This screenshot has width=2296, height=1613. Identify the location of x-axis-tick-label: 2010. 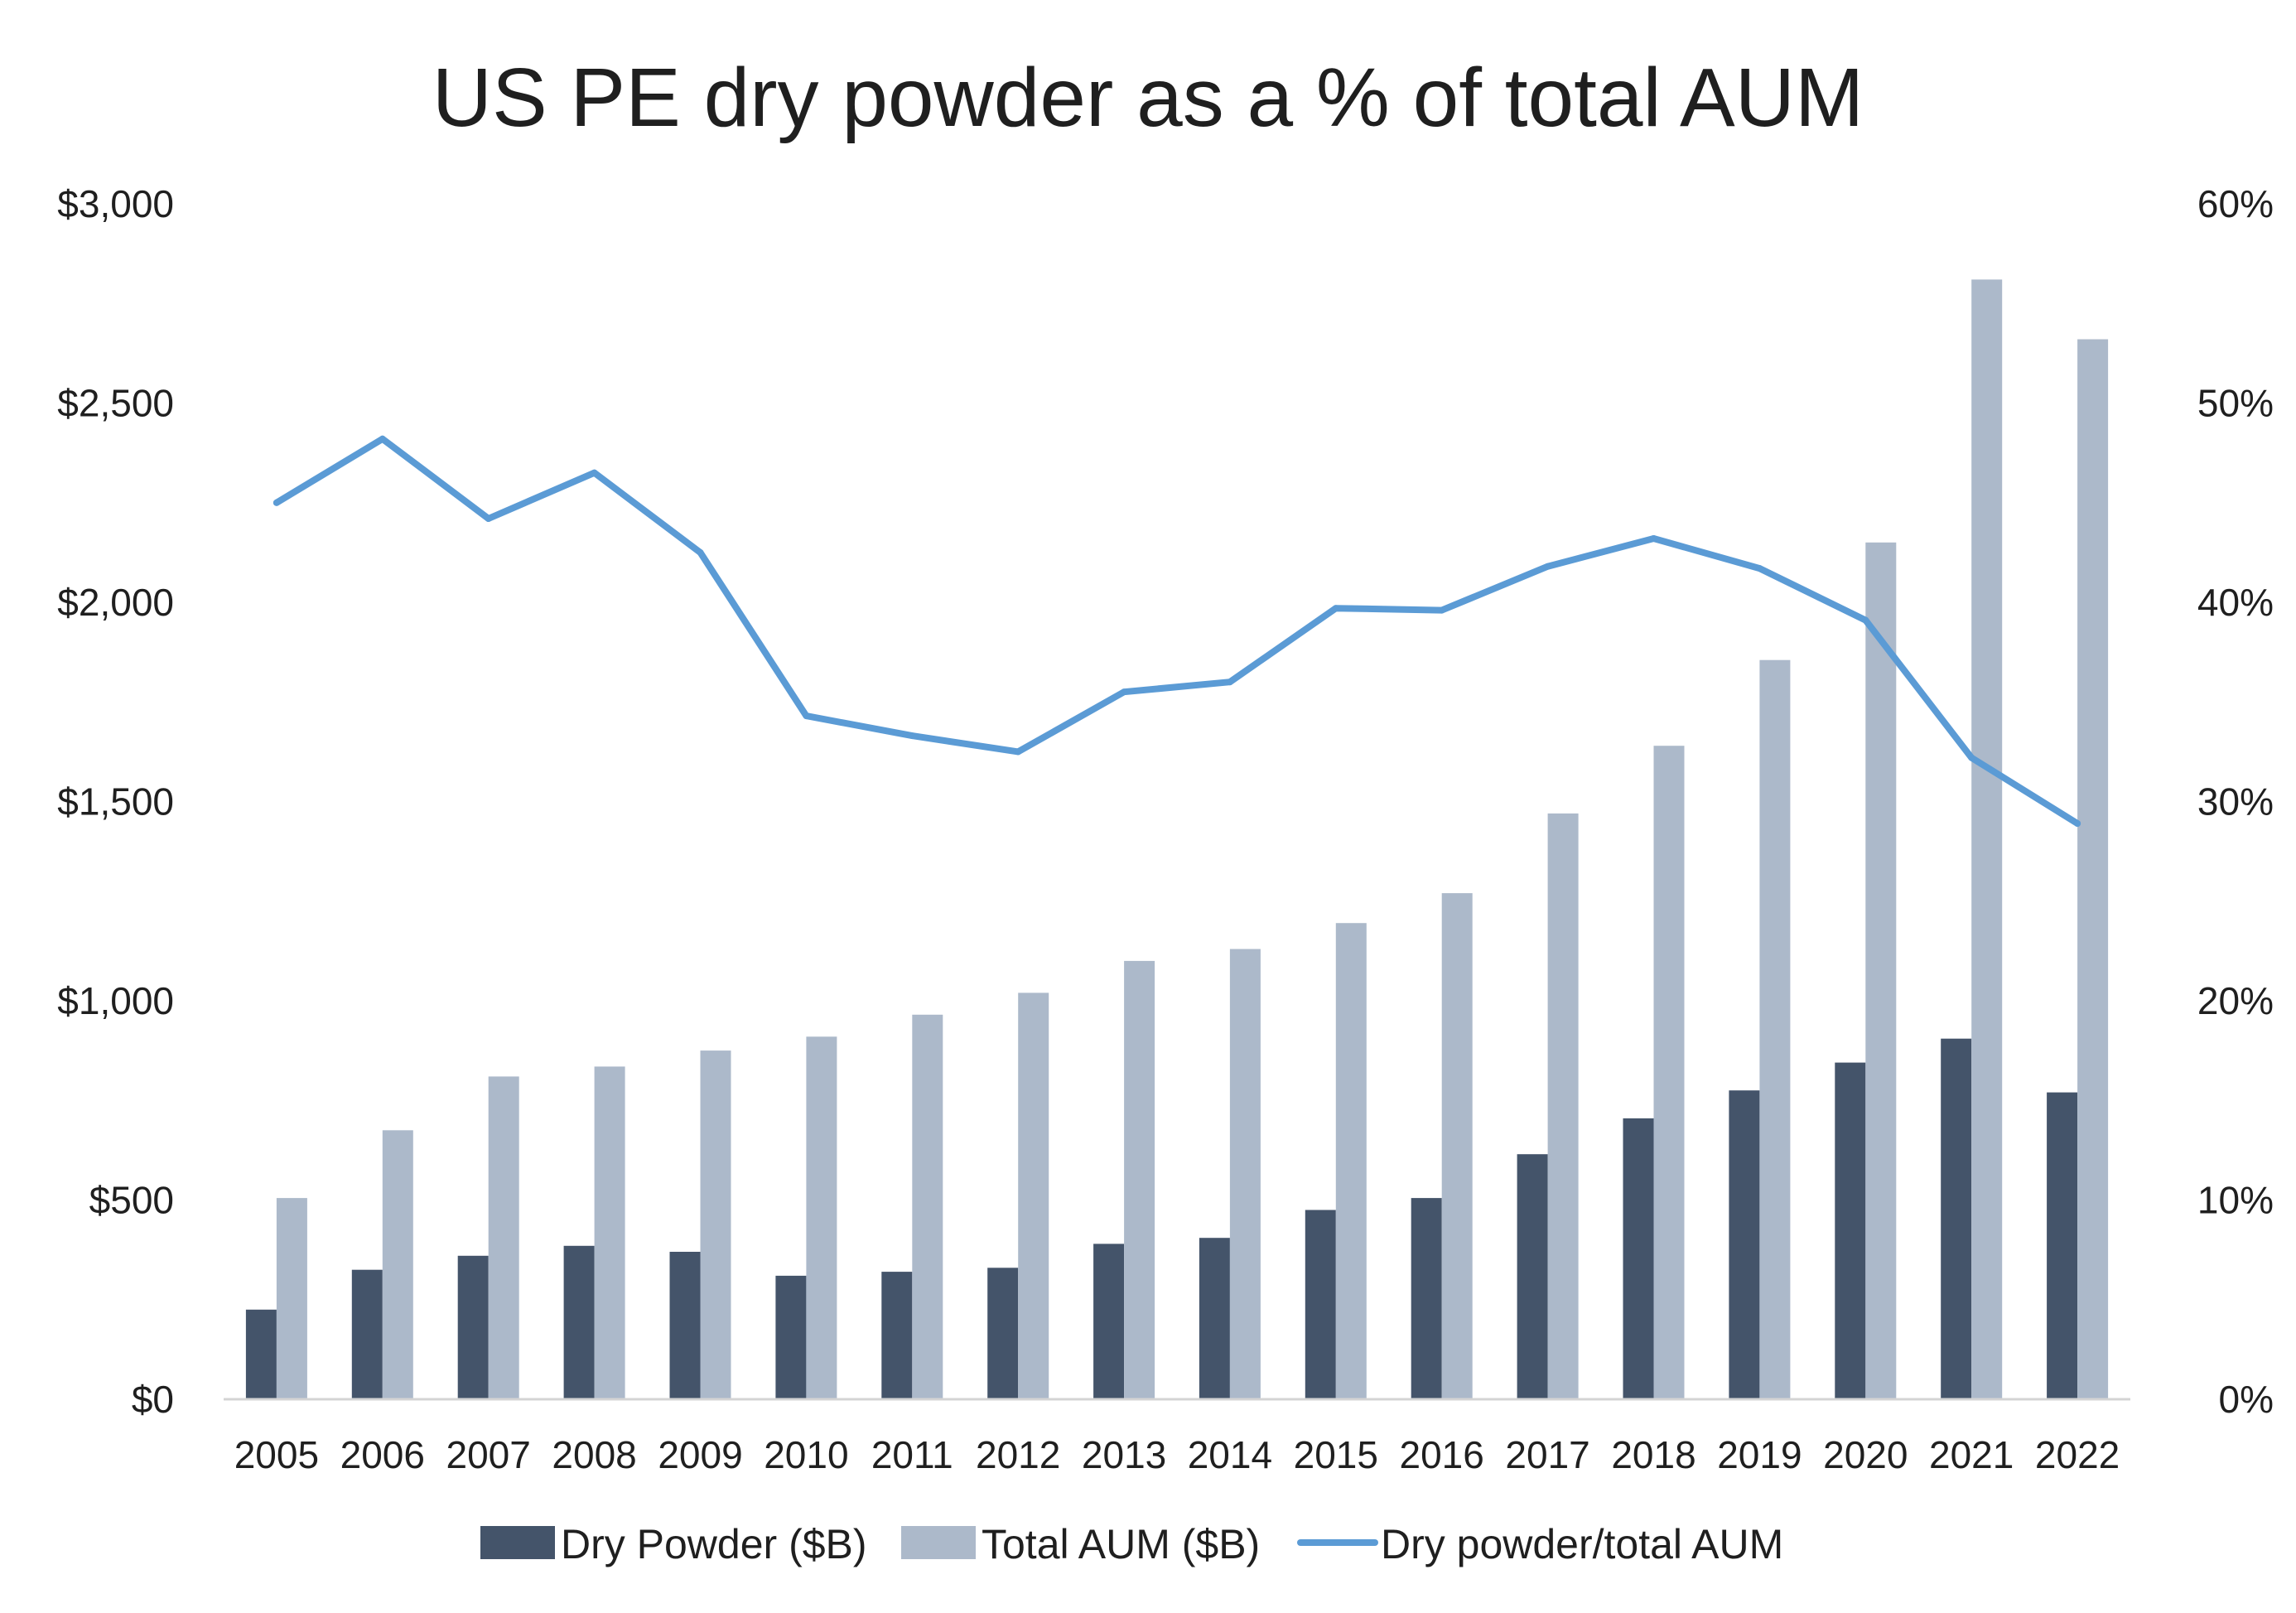
(806, 1454).